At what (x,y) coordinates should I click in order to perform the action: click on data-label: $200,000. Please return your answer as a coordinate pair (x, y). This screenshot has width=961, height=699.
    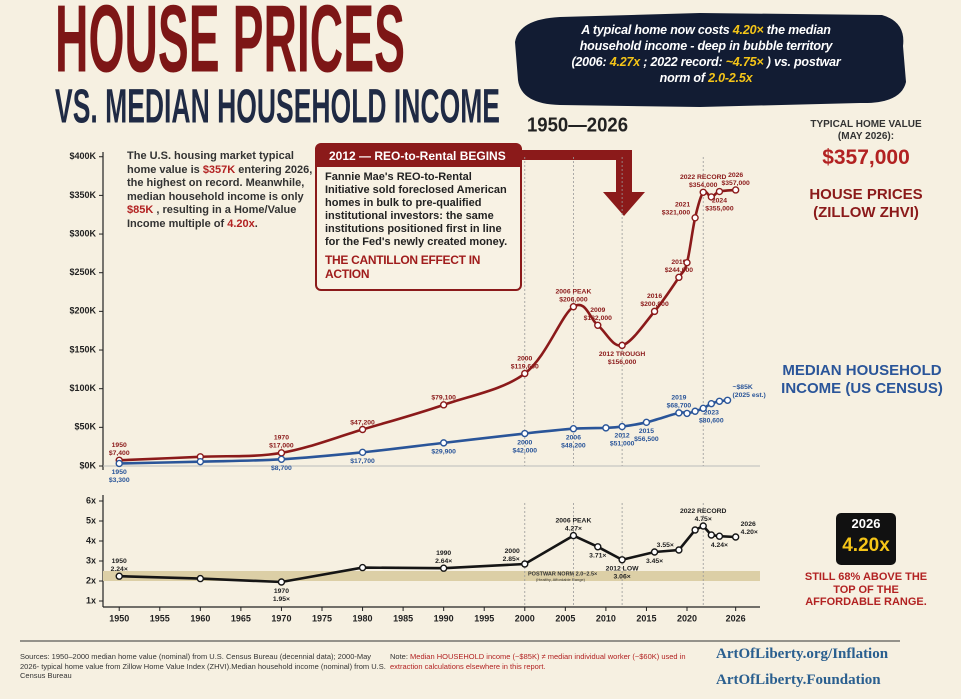
    Looking at the image, I should click on (654, 304).